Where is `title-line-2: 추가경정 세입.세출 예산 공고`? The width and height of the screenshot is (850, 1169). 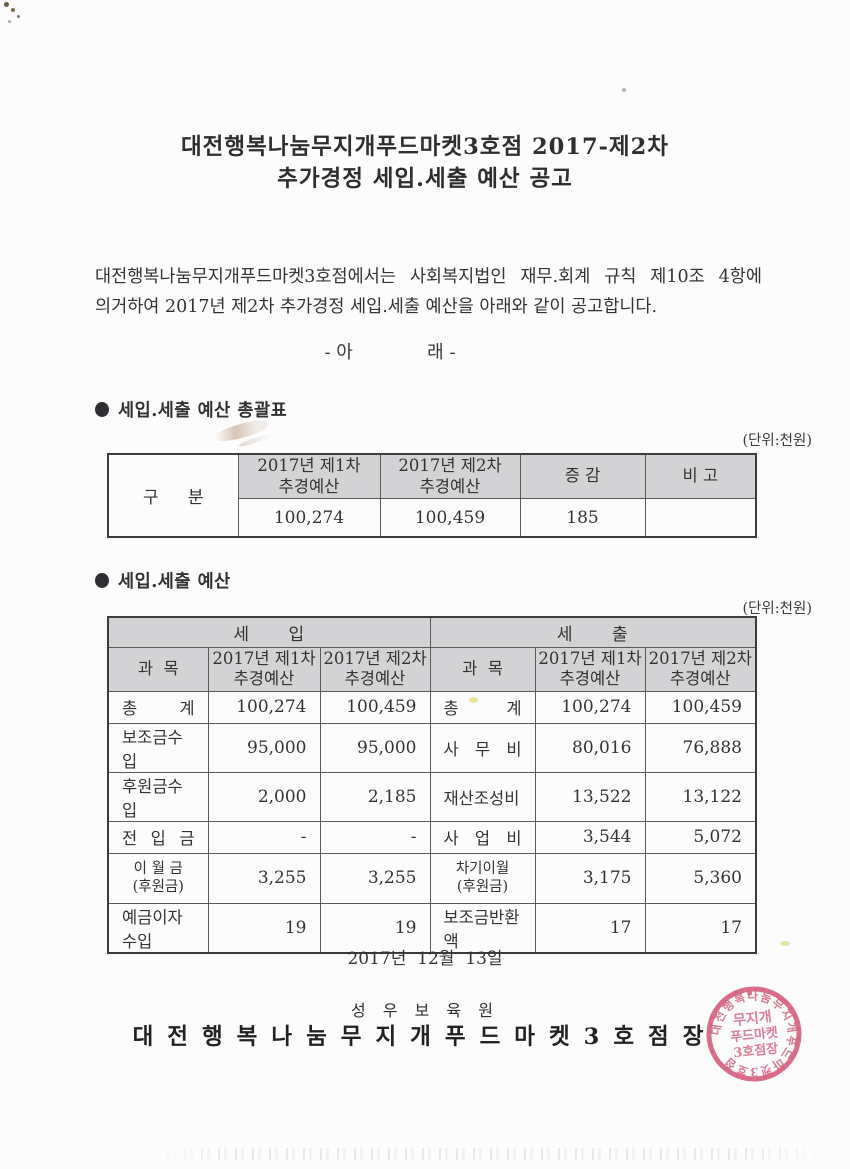 title-line-2: 추가경정 세입.세출 예산 공고 is located at coordinates (425, 179).